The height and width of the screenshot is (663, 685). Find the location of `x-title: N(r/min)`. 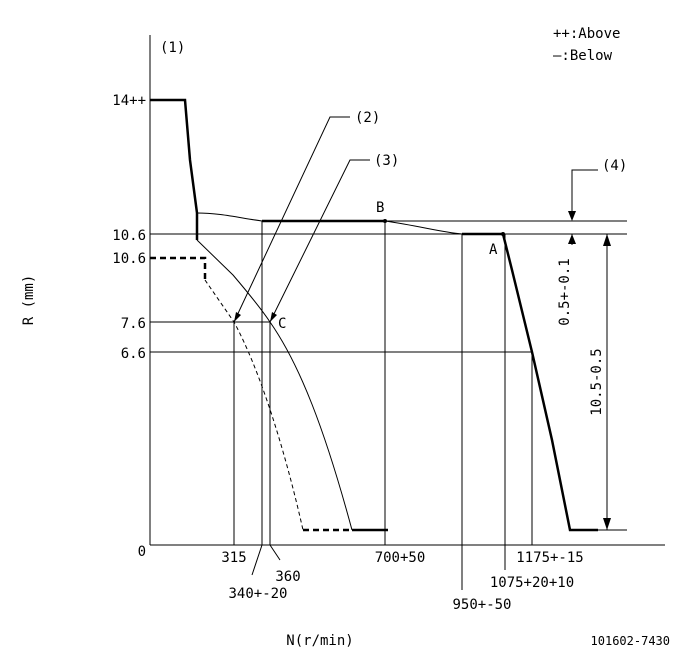

x-title: N(r/min) is located at coordinates (319, 641).